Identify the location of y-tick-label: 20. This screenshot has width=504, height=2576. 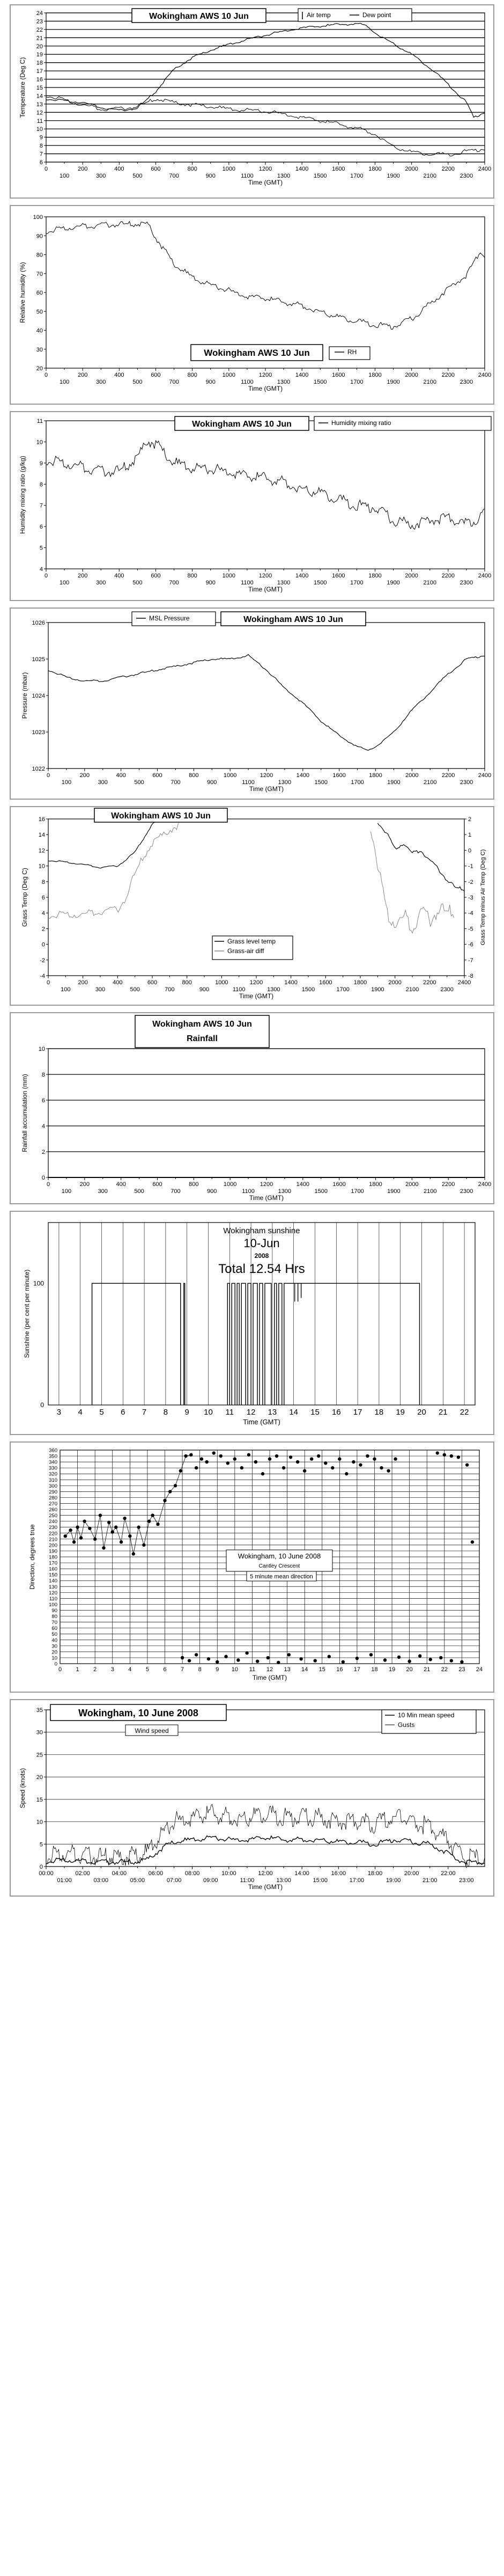
(54, 1652).